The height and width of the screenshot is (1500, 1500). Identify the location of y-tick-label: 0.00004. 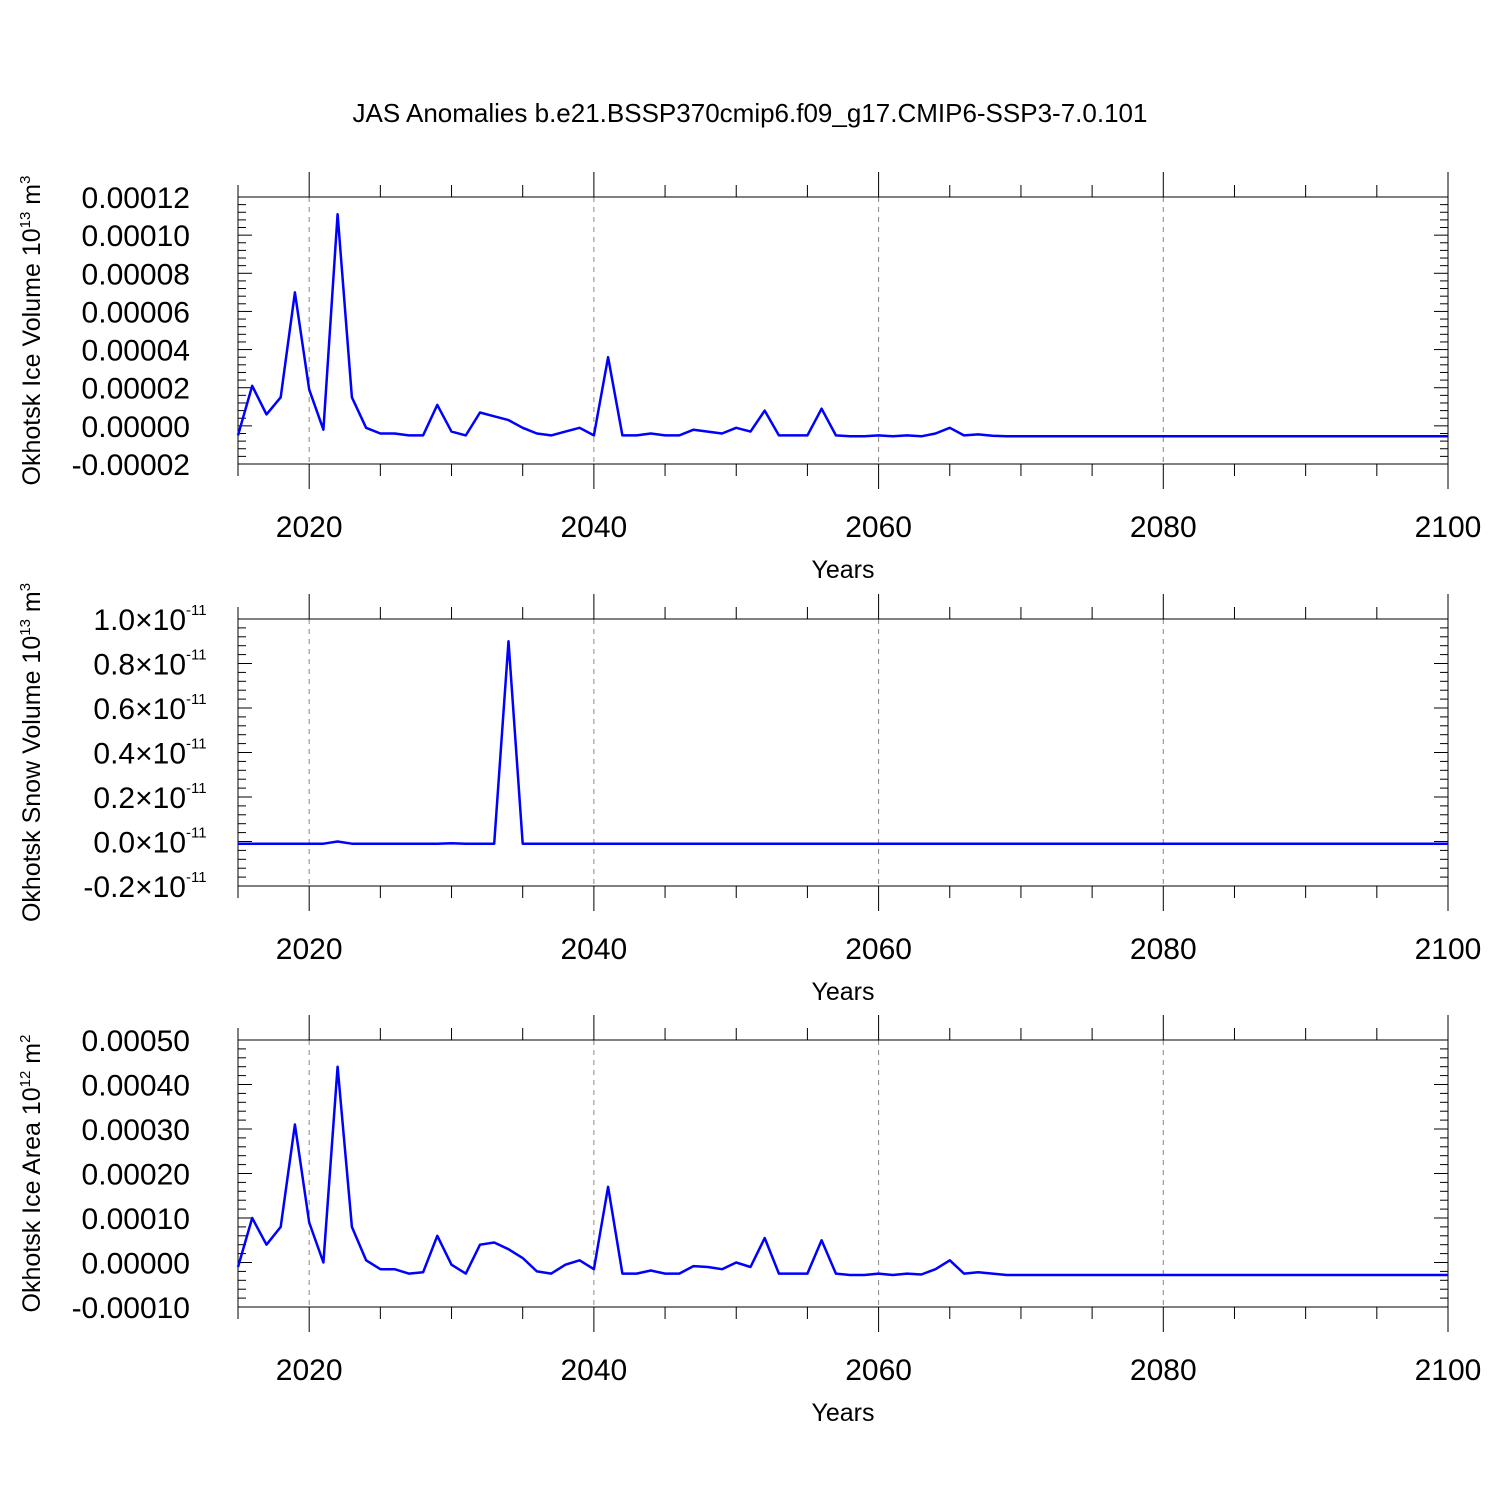
(136, 351).